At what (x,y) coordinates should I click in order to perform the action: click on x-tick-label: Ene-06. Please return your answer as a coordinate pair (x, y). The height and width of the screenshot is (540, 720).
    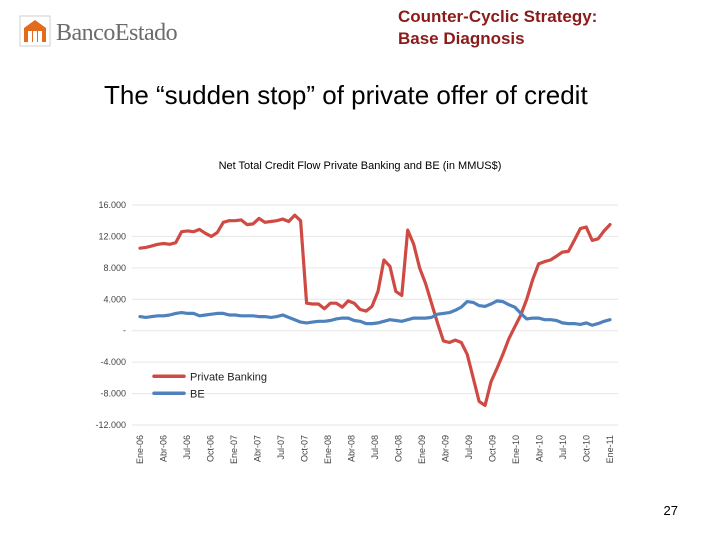
    Looking at the image, I should click on (140, 449).